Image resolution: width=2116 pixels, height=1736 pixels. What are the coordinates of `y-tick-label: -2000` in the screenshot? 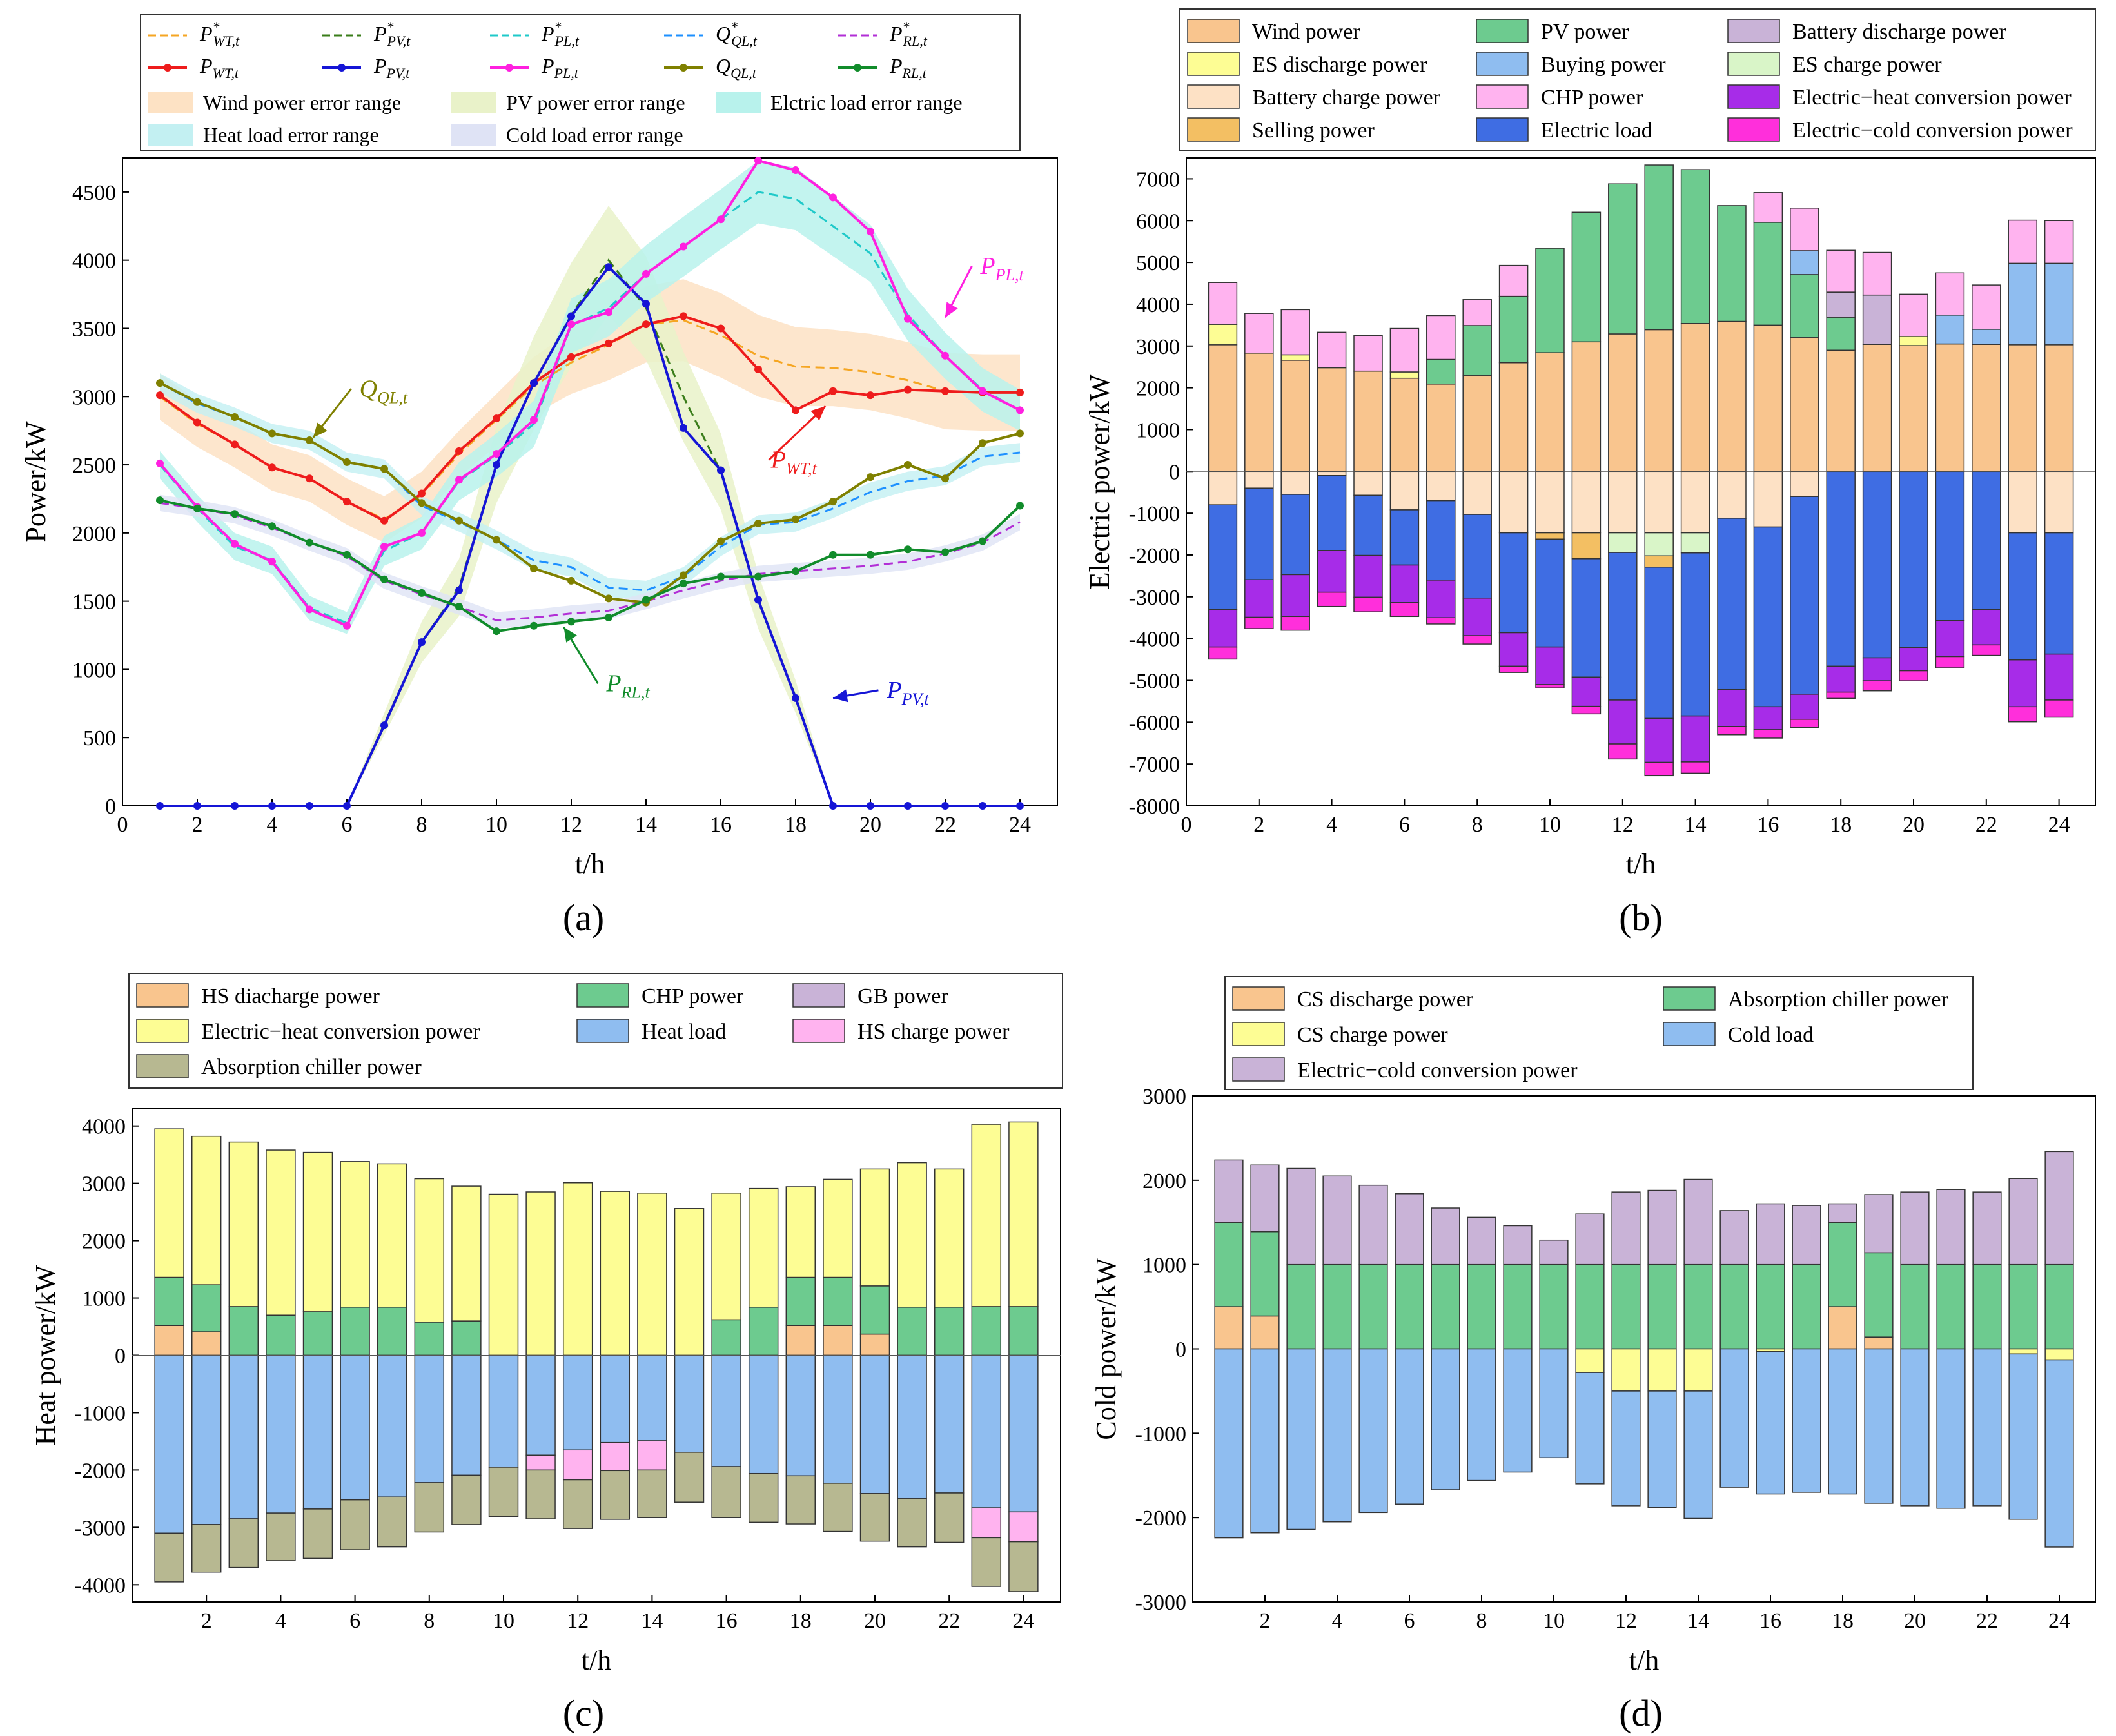 It's located at (1160, 1518).